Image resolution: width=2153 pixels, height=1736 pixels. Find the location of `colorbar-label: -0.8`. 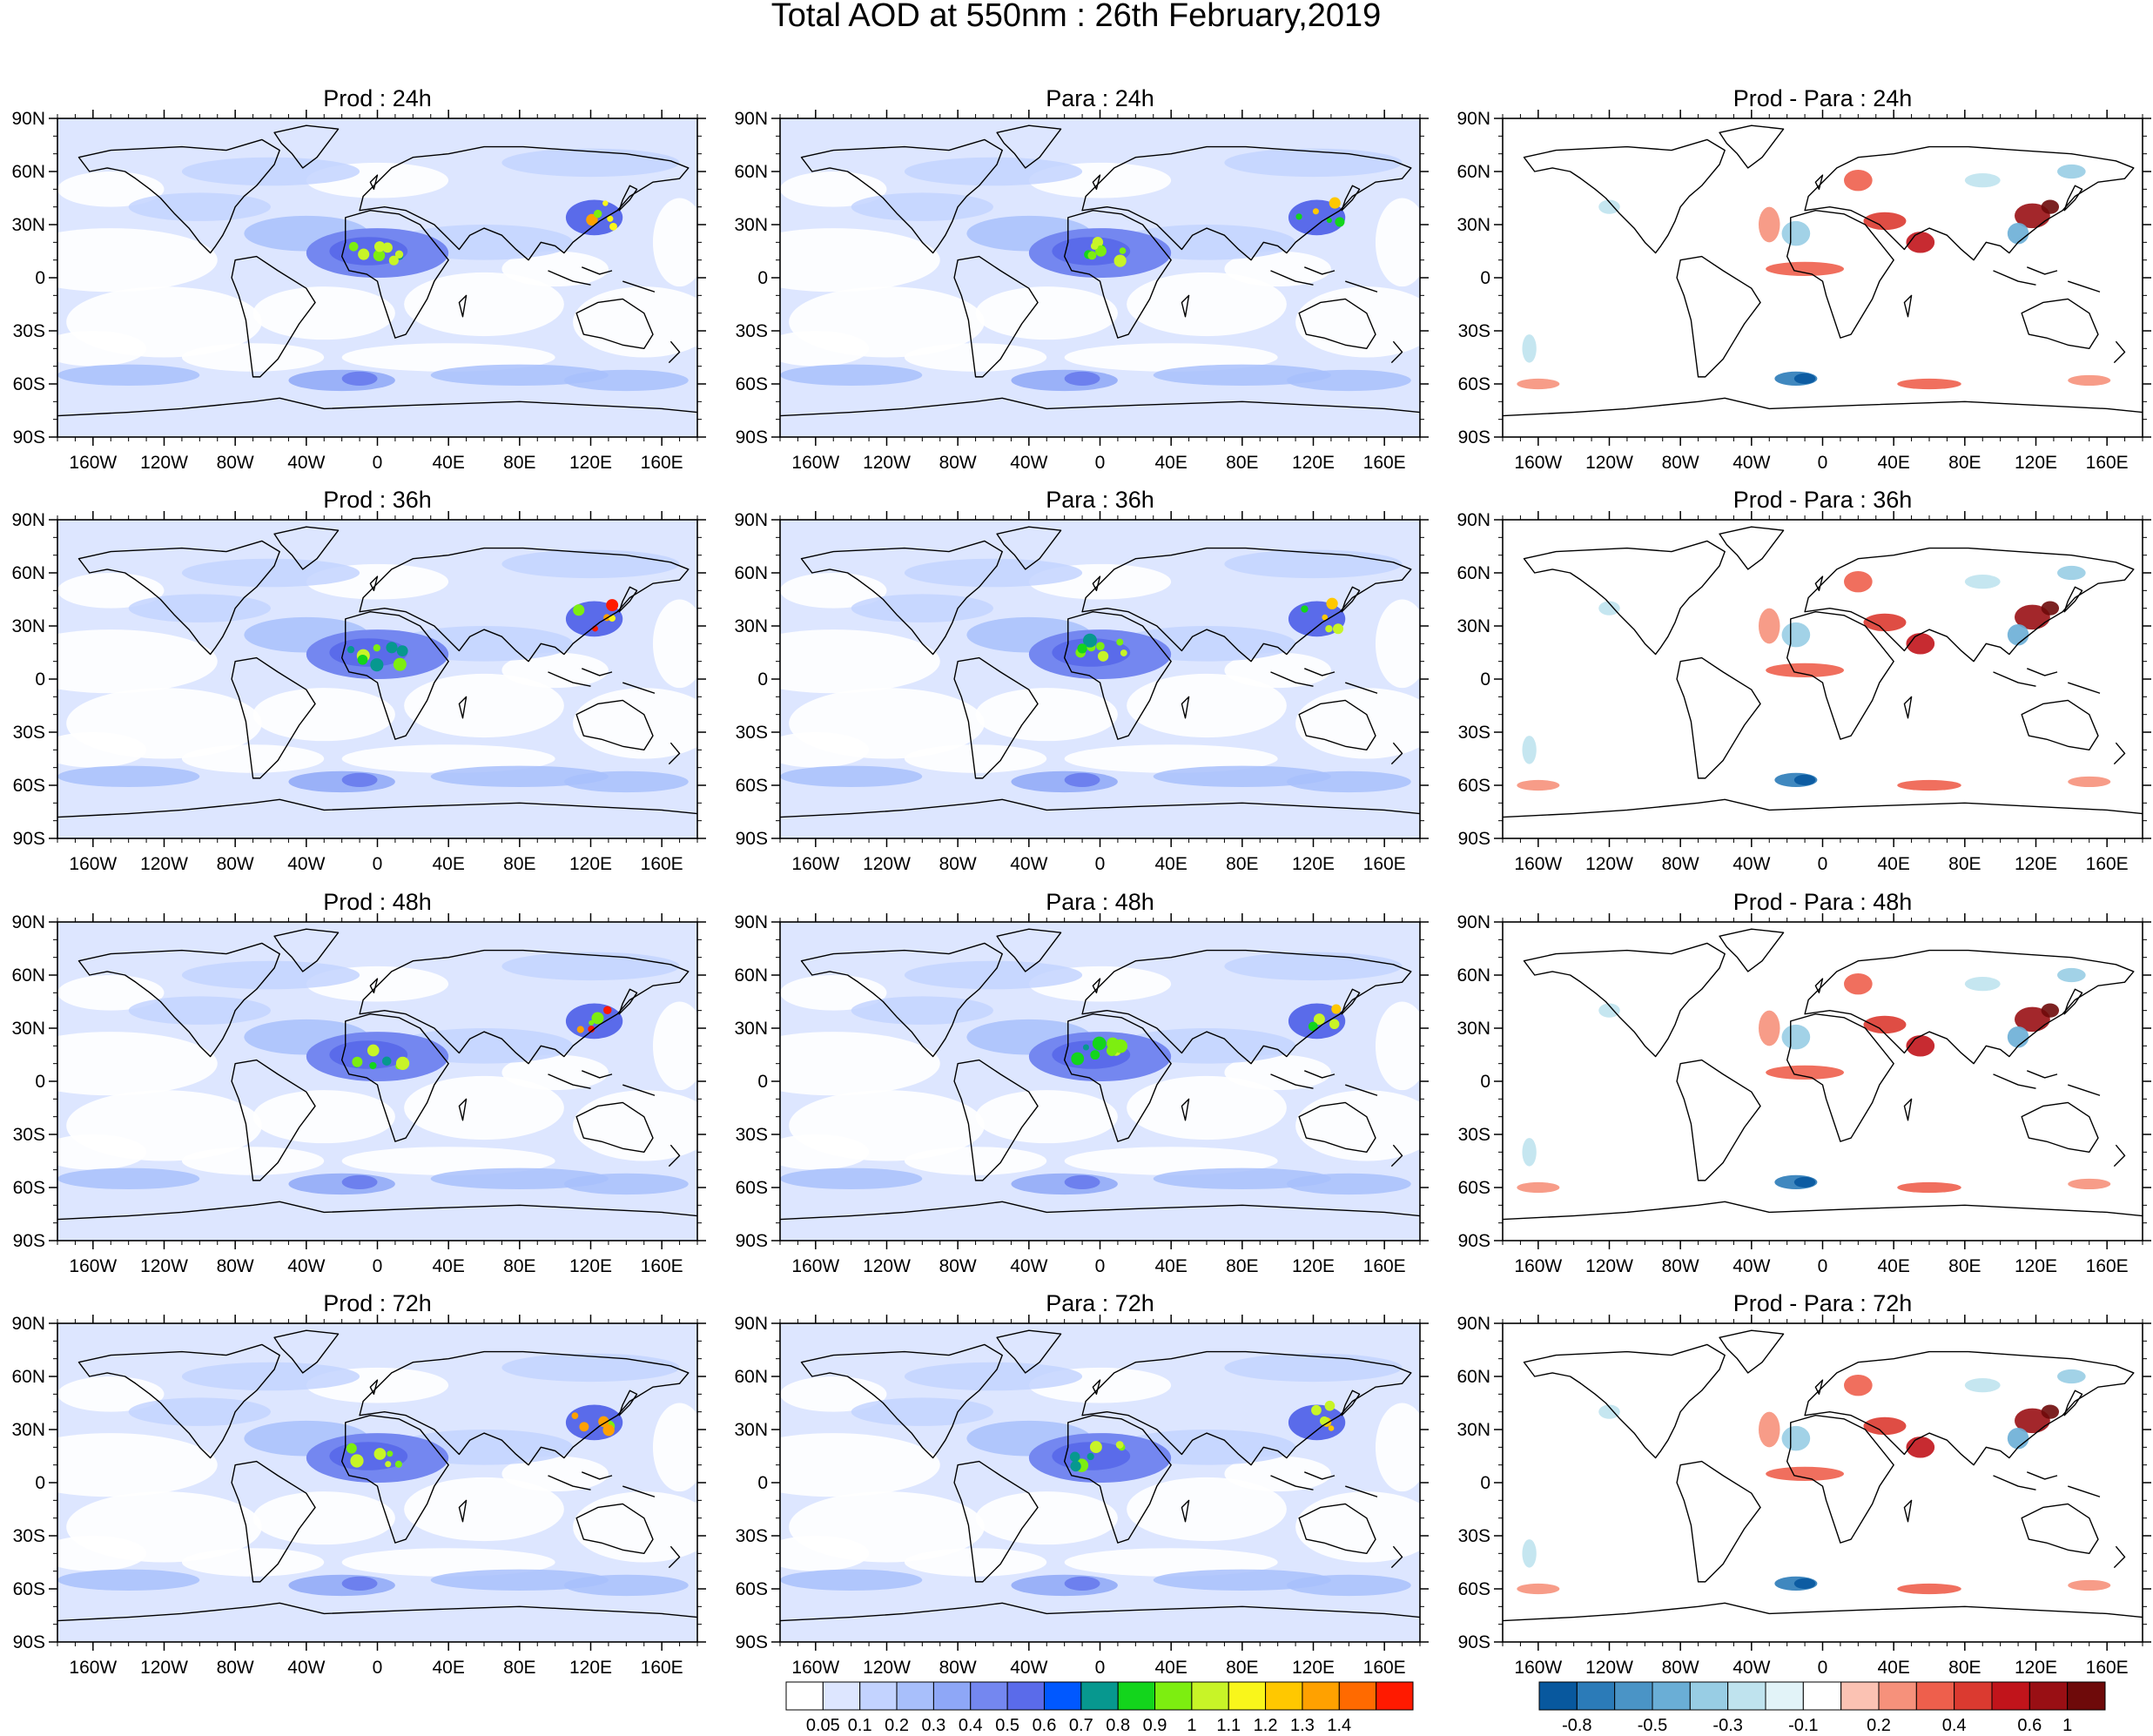

colorbar-label: -0.8 is located at coordinates (1576, 1725).